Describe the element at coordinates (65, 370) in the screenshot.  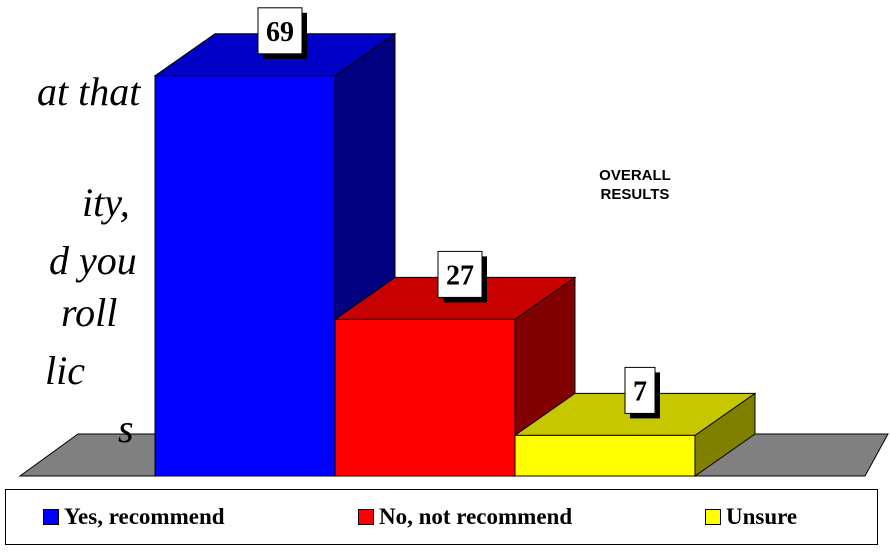
I see `question-text-line-5: lic` at that location.